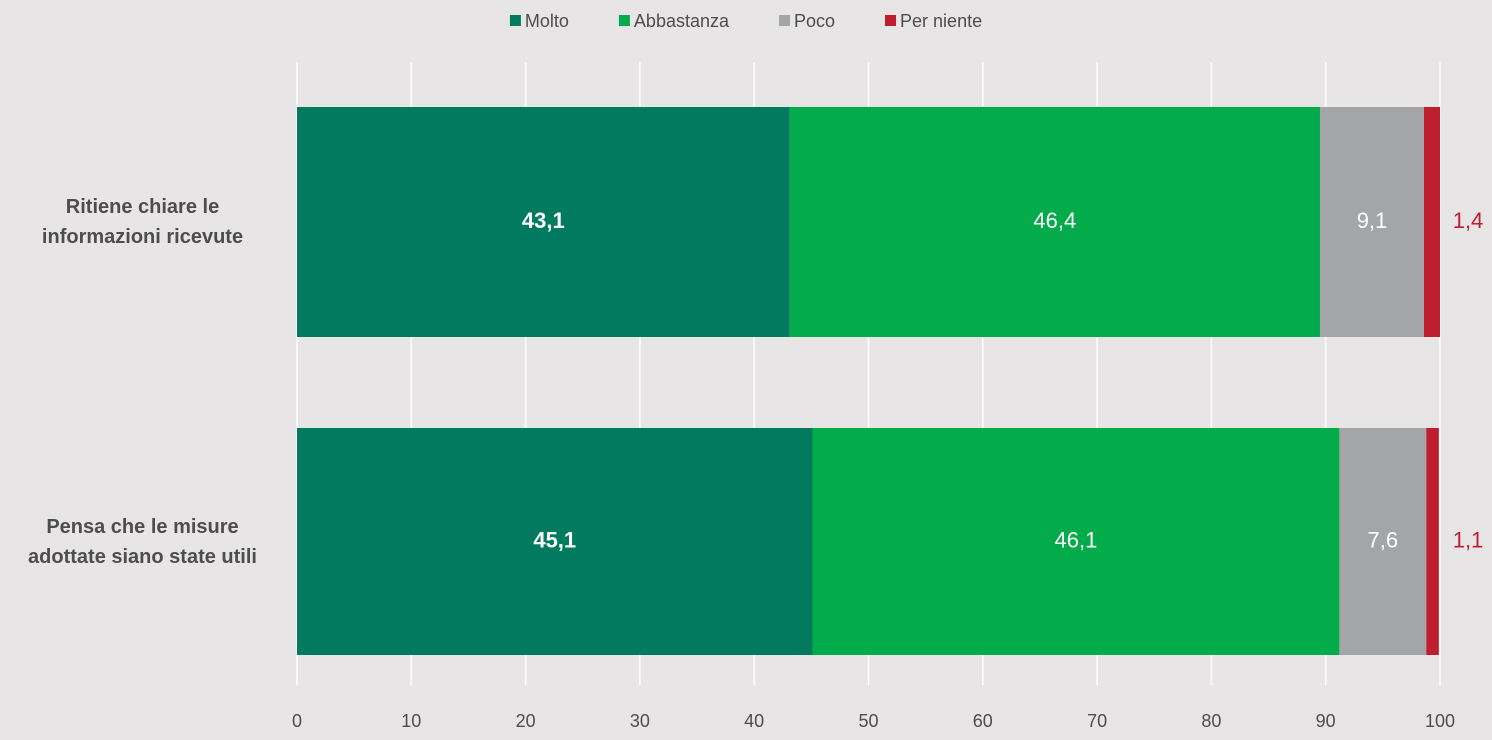 Image resolution: width=1492 pixels, height=740 pixels. Describe the element at coordinates (1097, 721) in the screenshot. I see `x-tick-label: 70` at that location.